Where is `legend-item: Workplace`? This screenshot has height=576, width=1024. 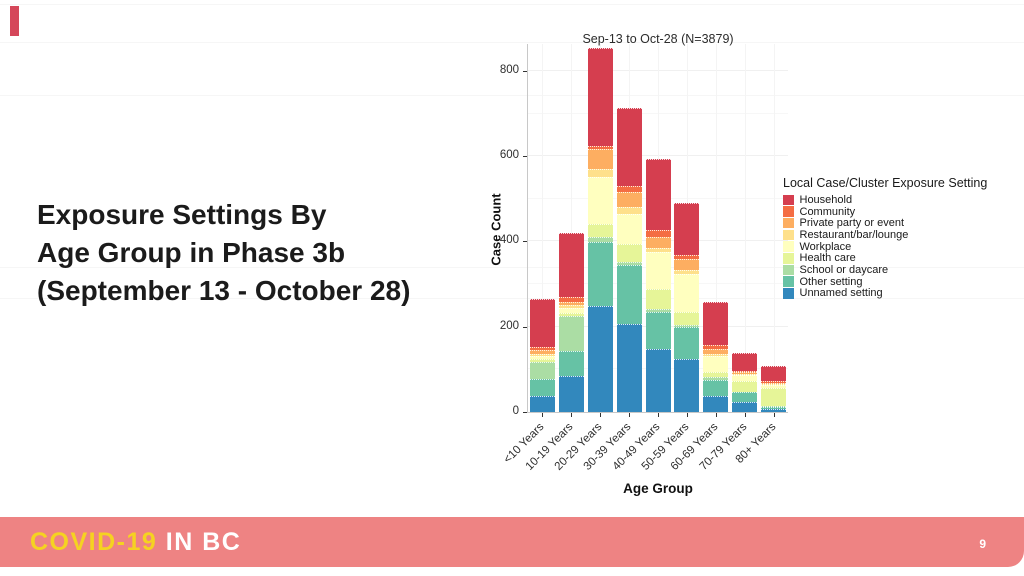
legend-item: Workplace is located at coordinates (900, 247).